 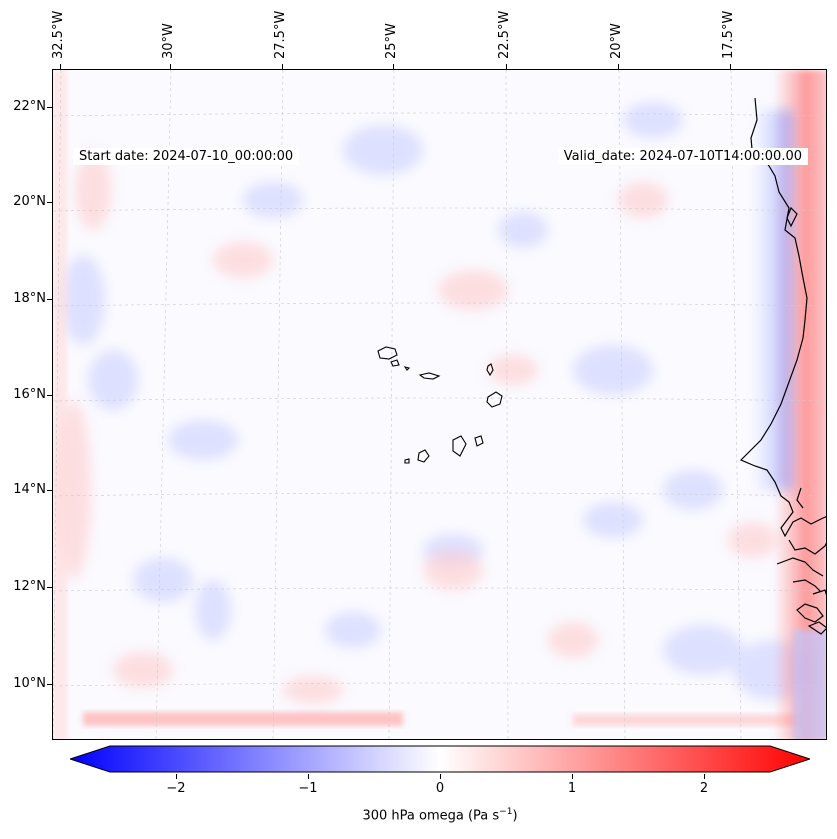 I want to click on lat-label: 14°N, so click(x=29, y=489).